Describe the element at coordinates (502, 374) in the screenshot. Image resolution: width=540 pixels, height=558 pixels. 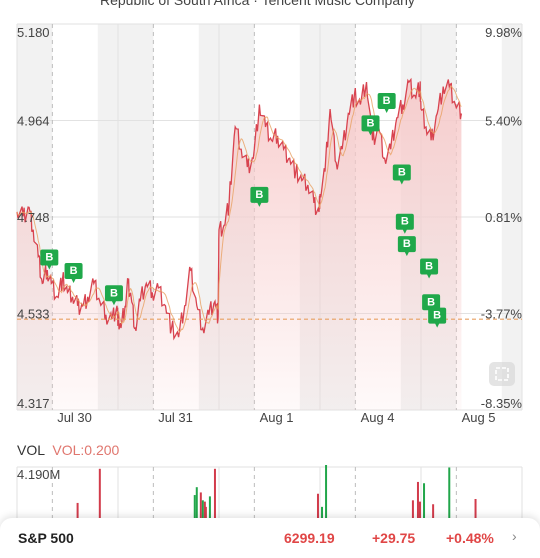
I see `zoom-icon` at that location.